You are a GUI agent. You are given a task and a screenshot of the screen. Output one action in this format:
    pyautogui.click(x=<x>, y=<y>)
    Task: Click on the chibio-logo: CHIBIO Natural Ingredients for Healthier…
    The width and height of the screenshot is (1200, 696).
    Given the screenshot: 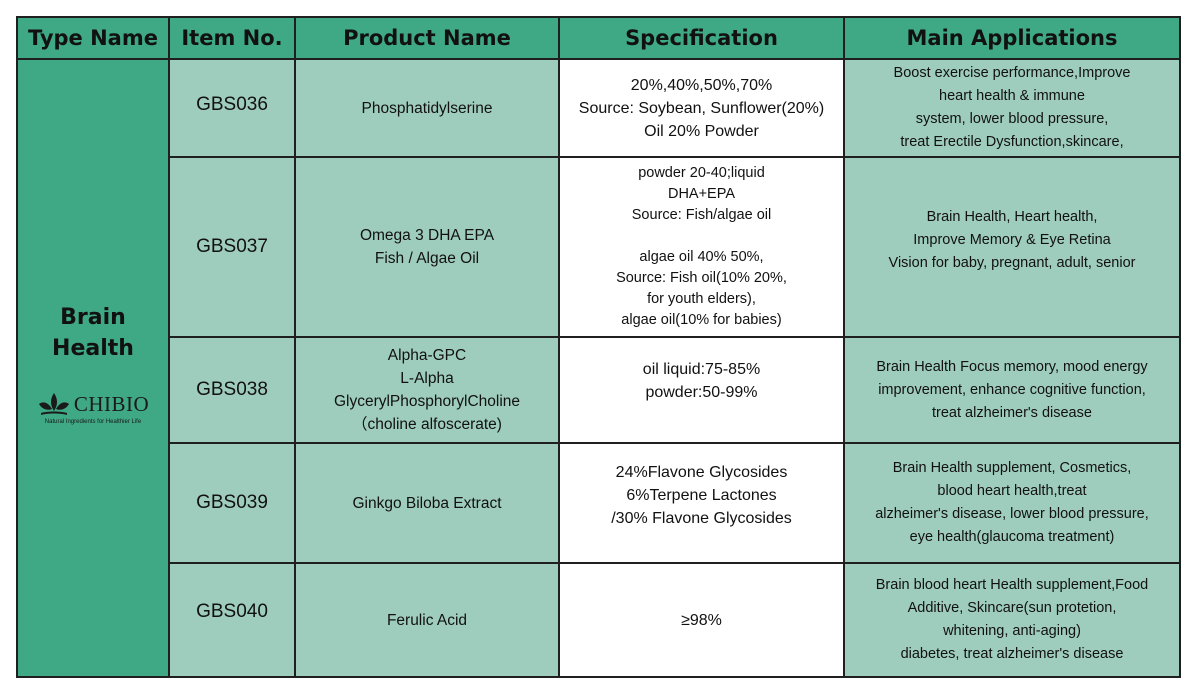 What is the action you would take?
    pyautogui.click(x=93, y=408)
    